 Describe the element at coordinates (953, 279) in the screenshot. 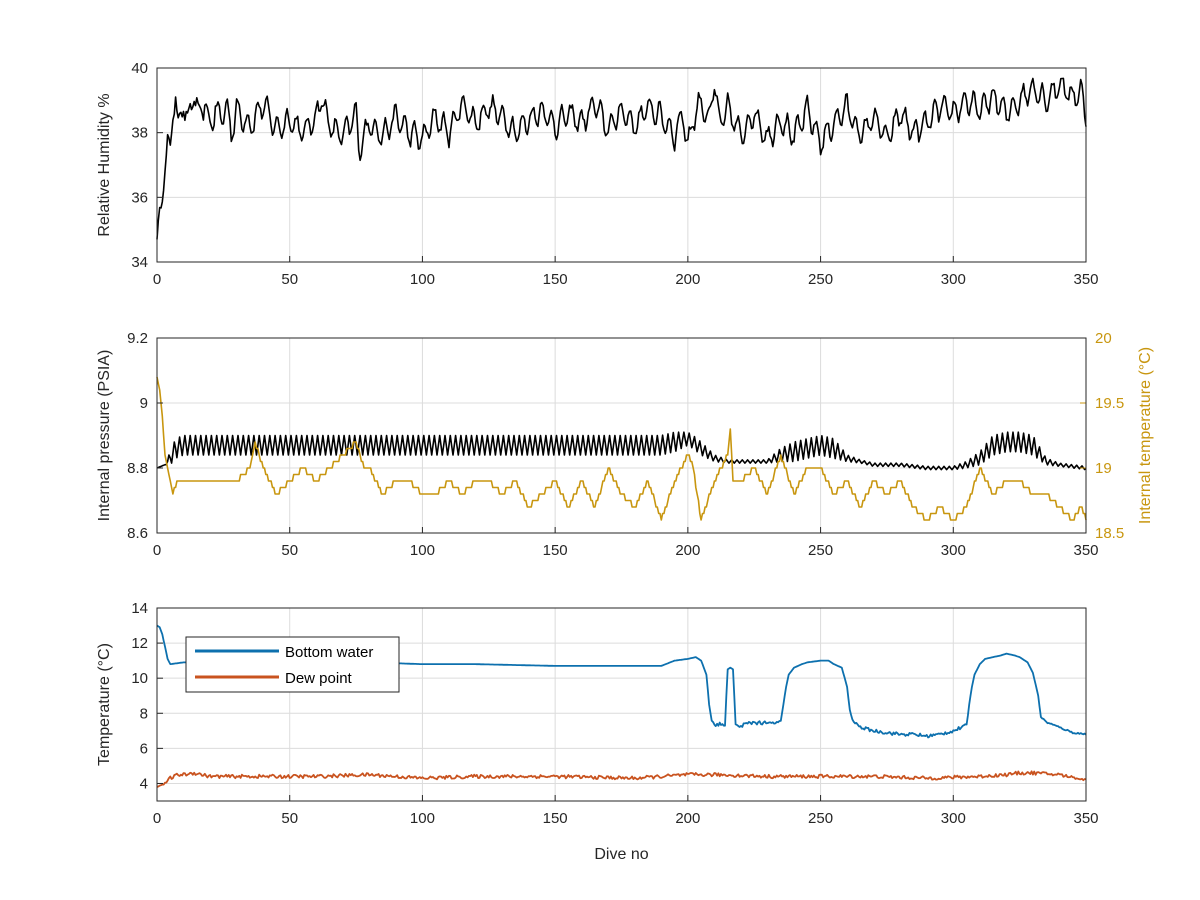

I see `humidity-x-tick-label: 300` at that location.